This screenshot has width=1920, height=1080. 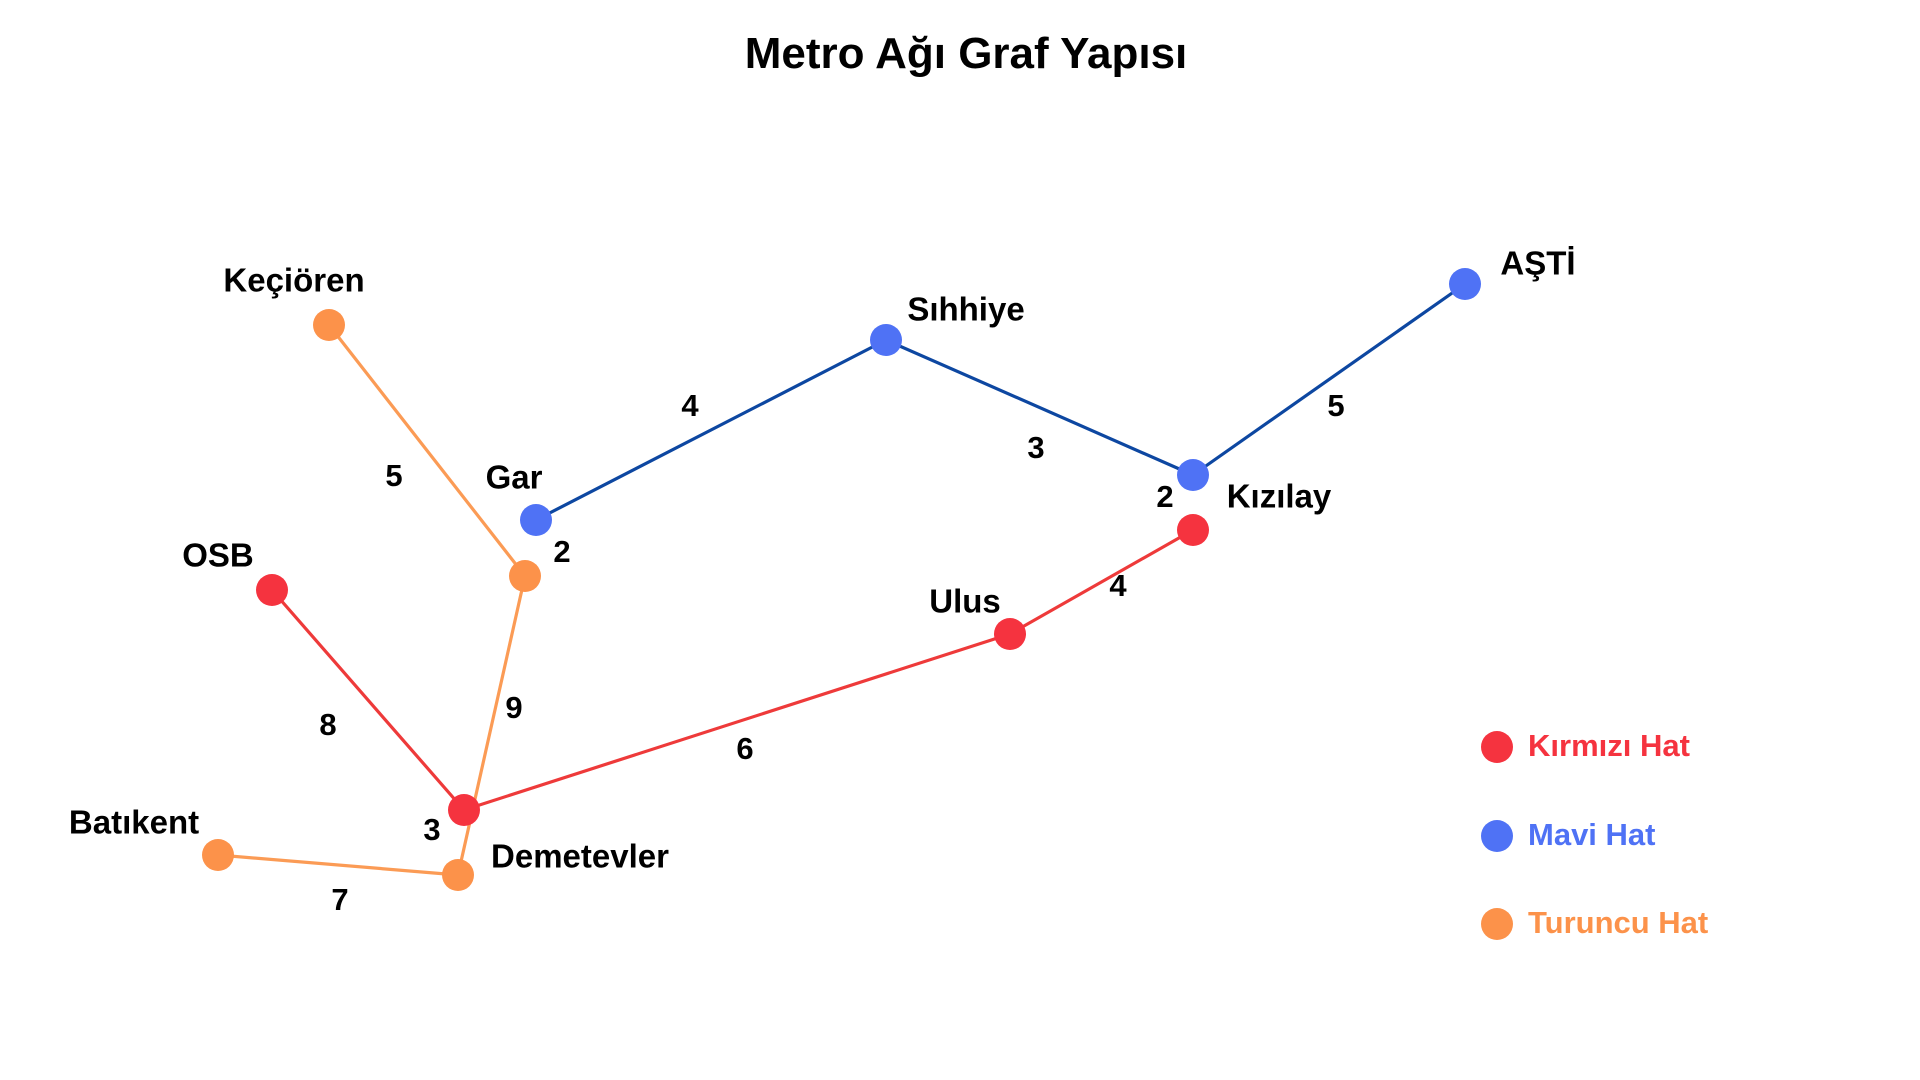 What do you see at coordinates (513, 707) in the screenshot?
I see `edge-weight-label: 9` at bounding box center [513, 707].